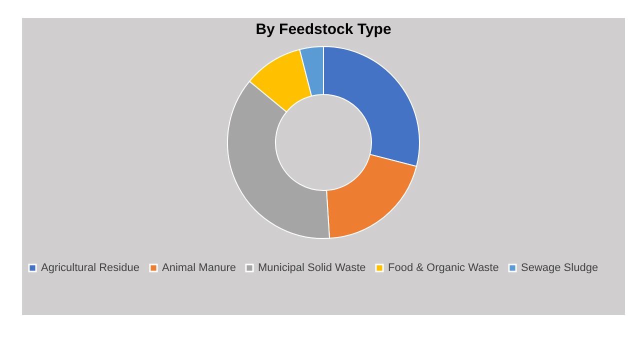  What do you see at coordinates (559, 268) in the screenshot?
I see `legend-label: Sewage Sludge` at bounding box center [559, 268].